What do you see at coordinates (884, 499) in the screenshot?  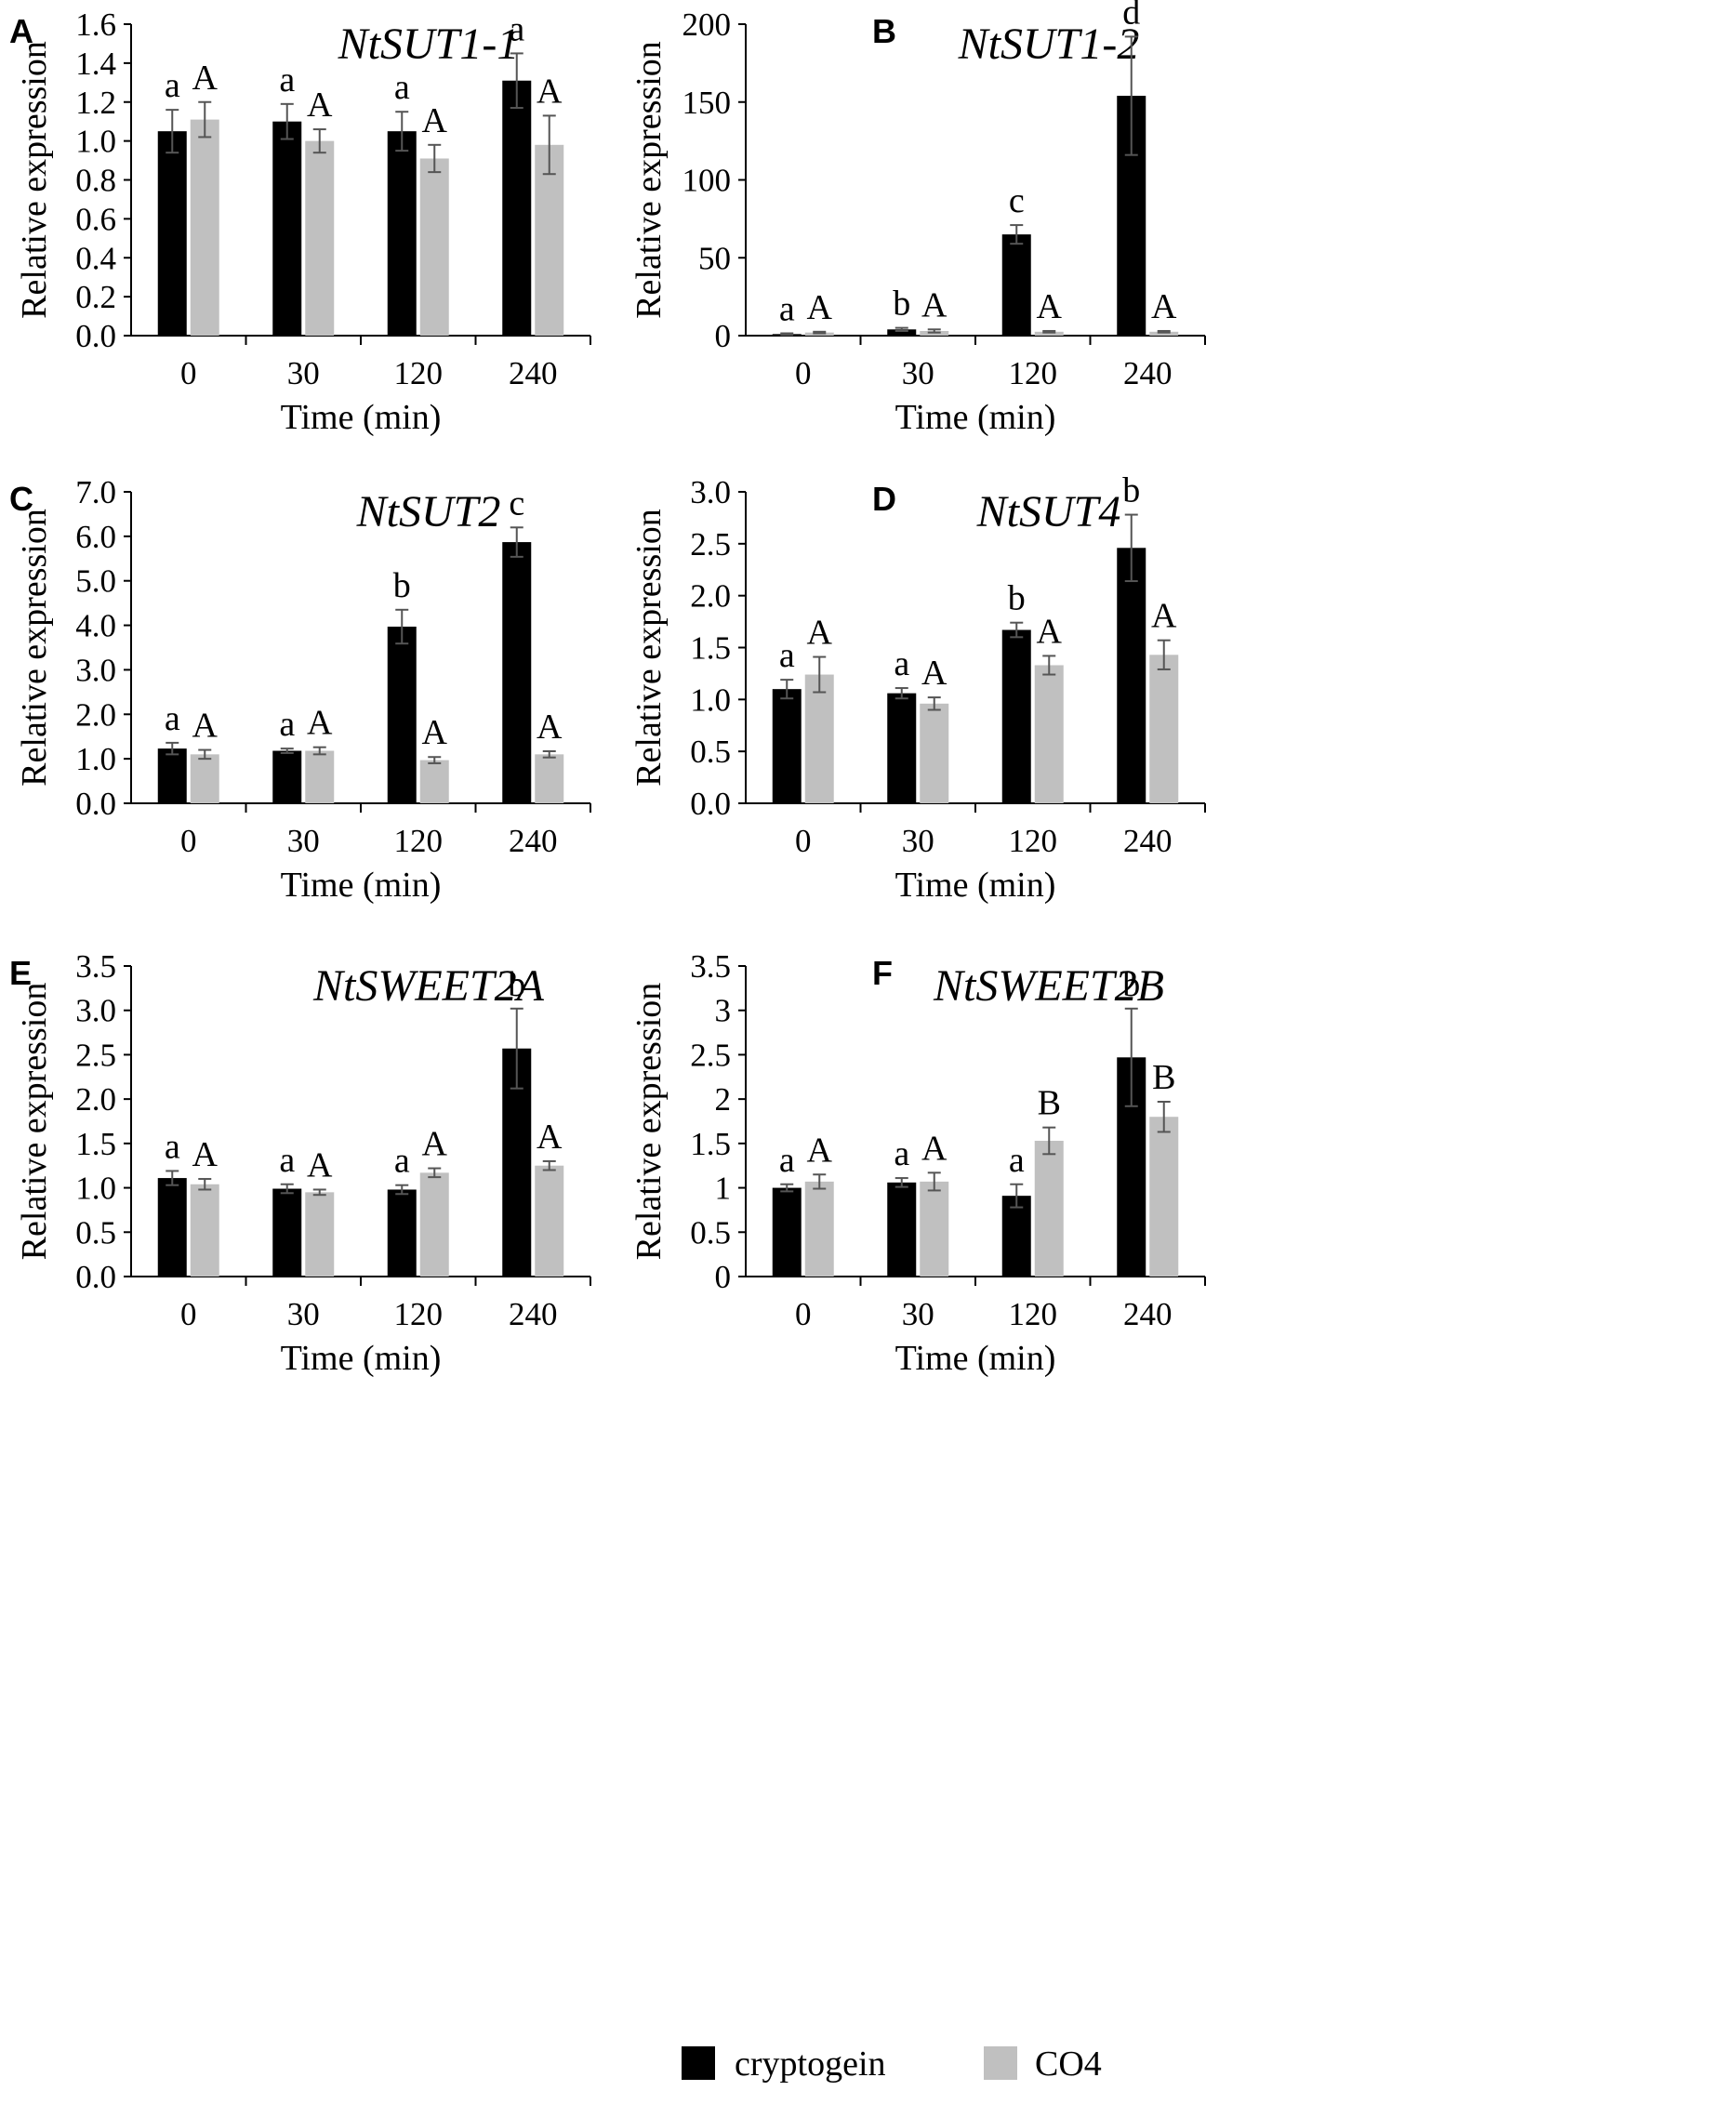 I see `panel-letter: D` at bounding box center [884, 499].